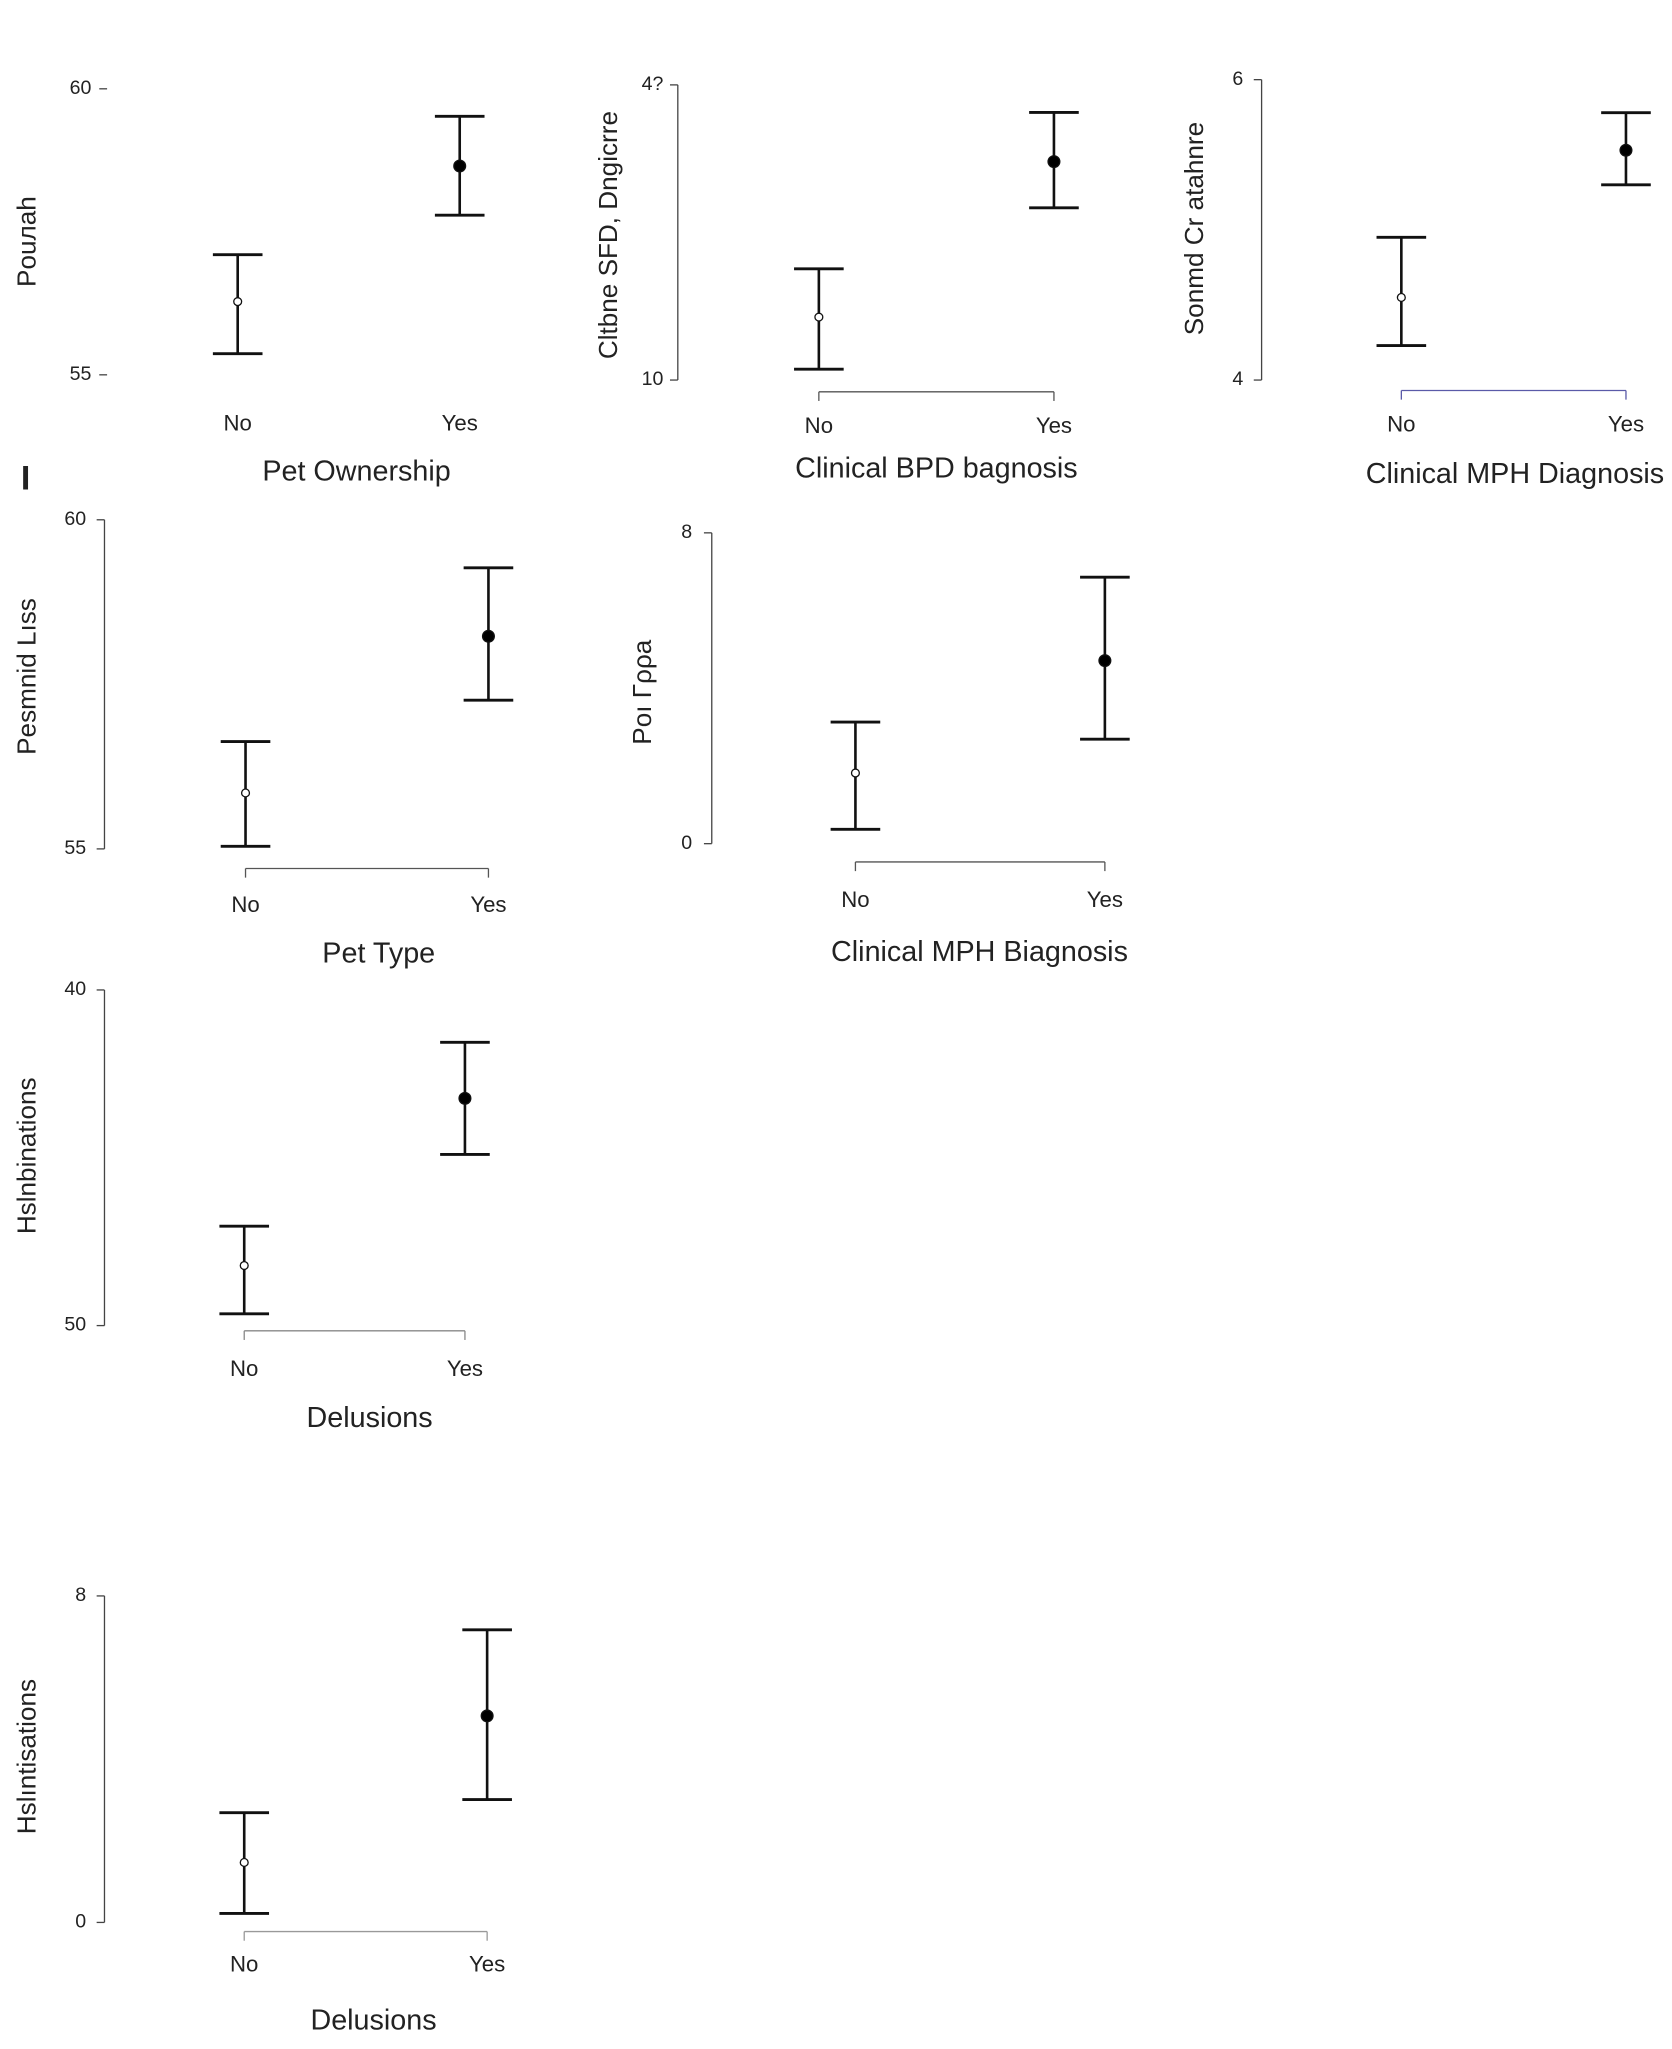 Image resolution: width=1672 pixels, height=2049 pixels. I want to click on y-tick-label: 40, so click(75, 989).